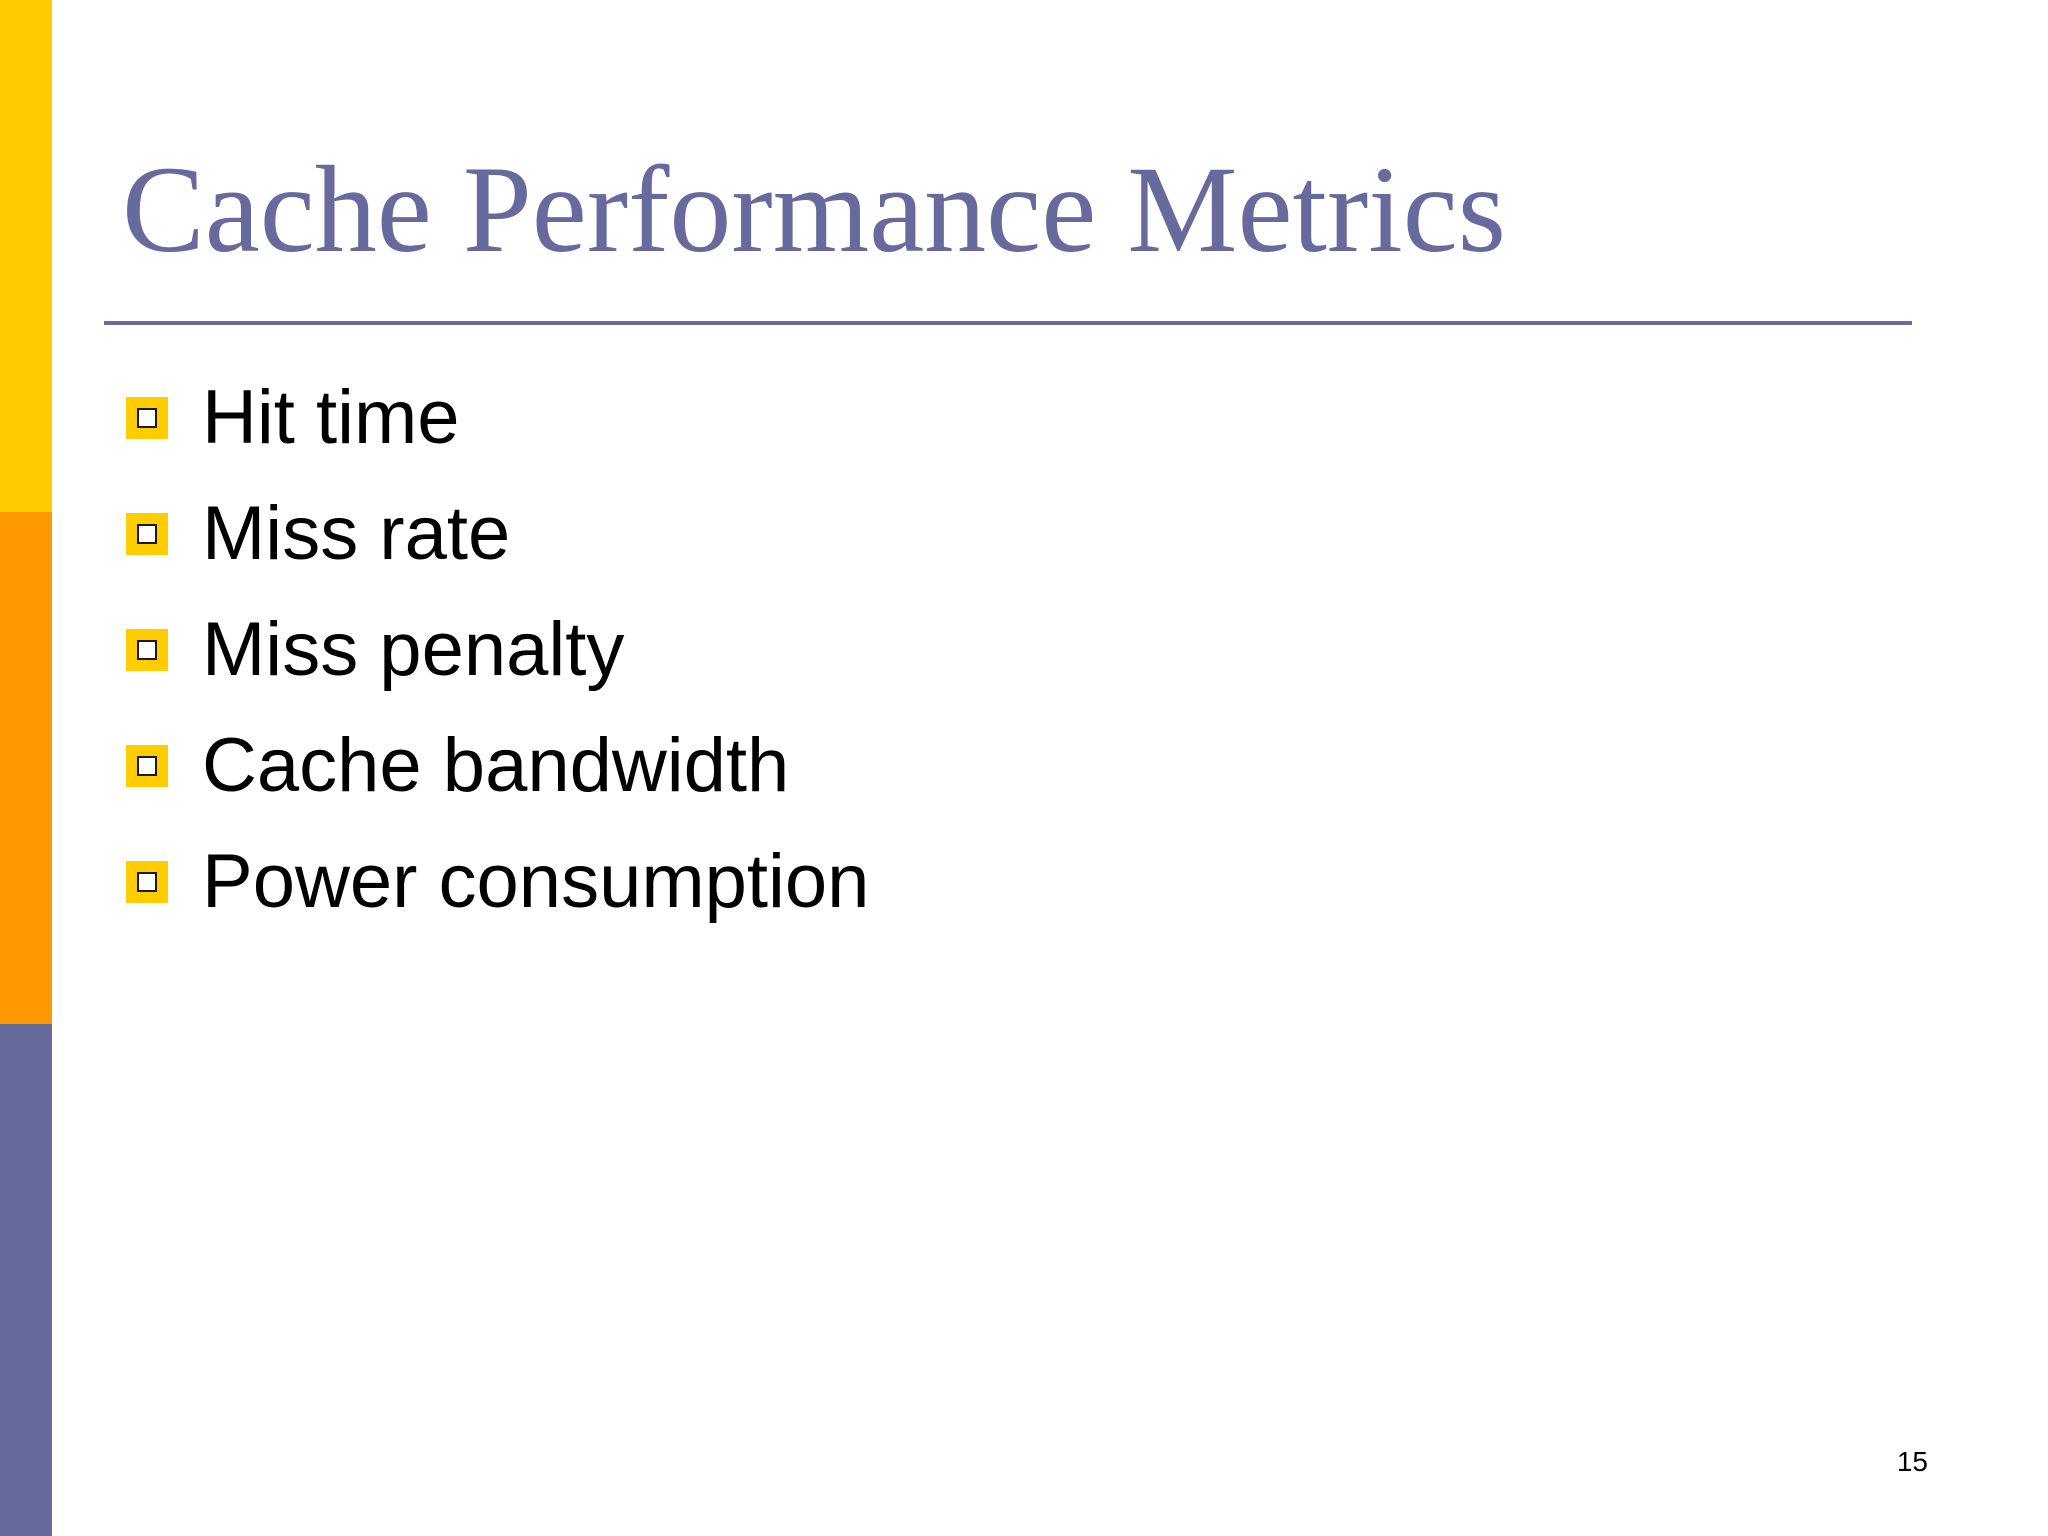 This screenshot has width=2048, height=1536. I want to click on bullet-text: Cache bandwidth, so click(496, 765).